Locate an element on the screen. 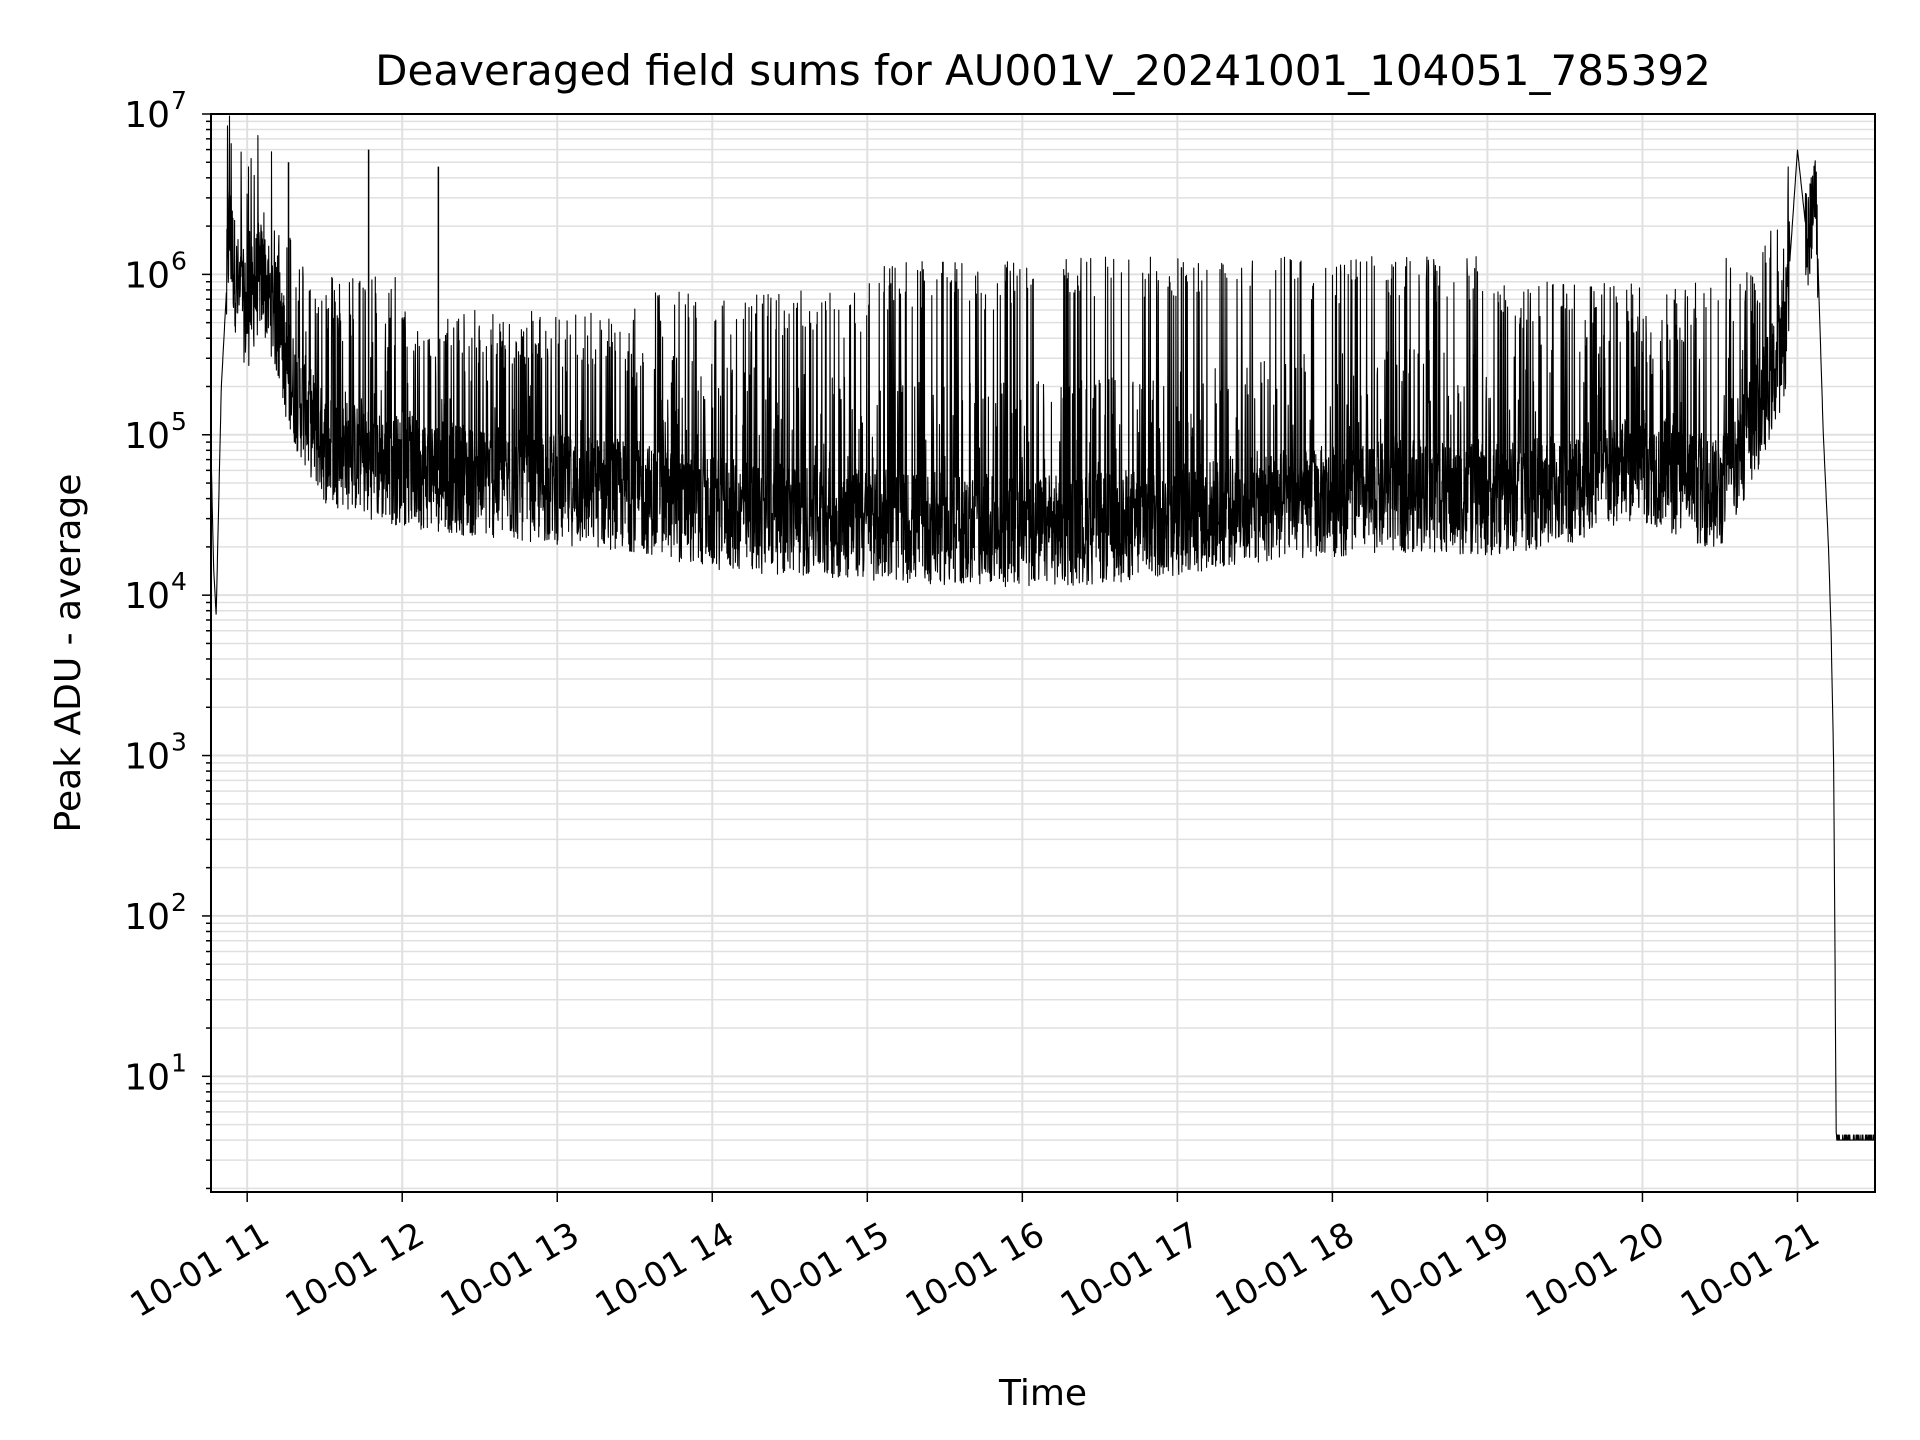 This screenshot has width=1920, height=1440. y-tick-label: 10 5 is located at coordinates (155, 432).